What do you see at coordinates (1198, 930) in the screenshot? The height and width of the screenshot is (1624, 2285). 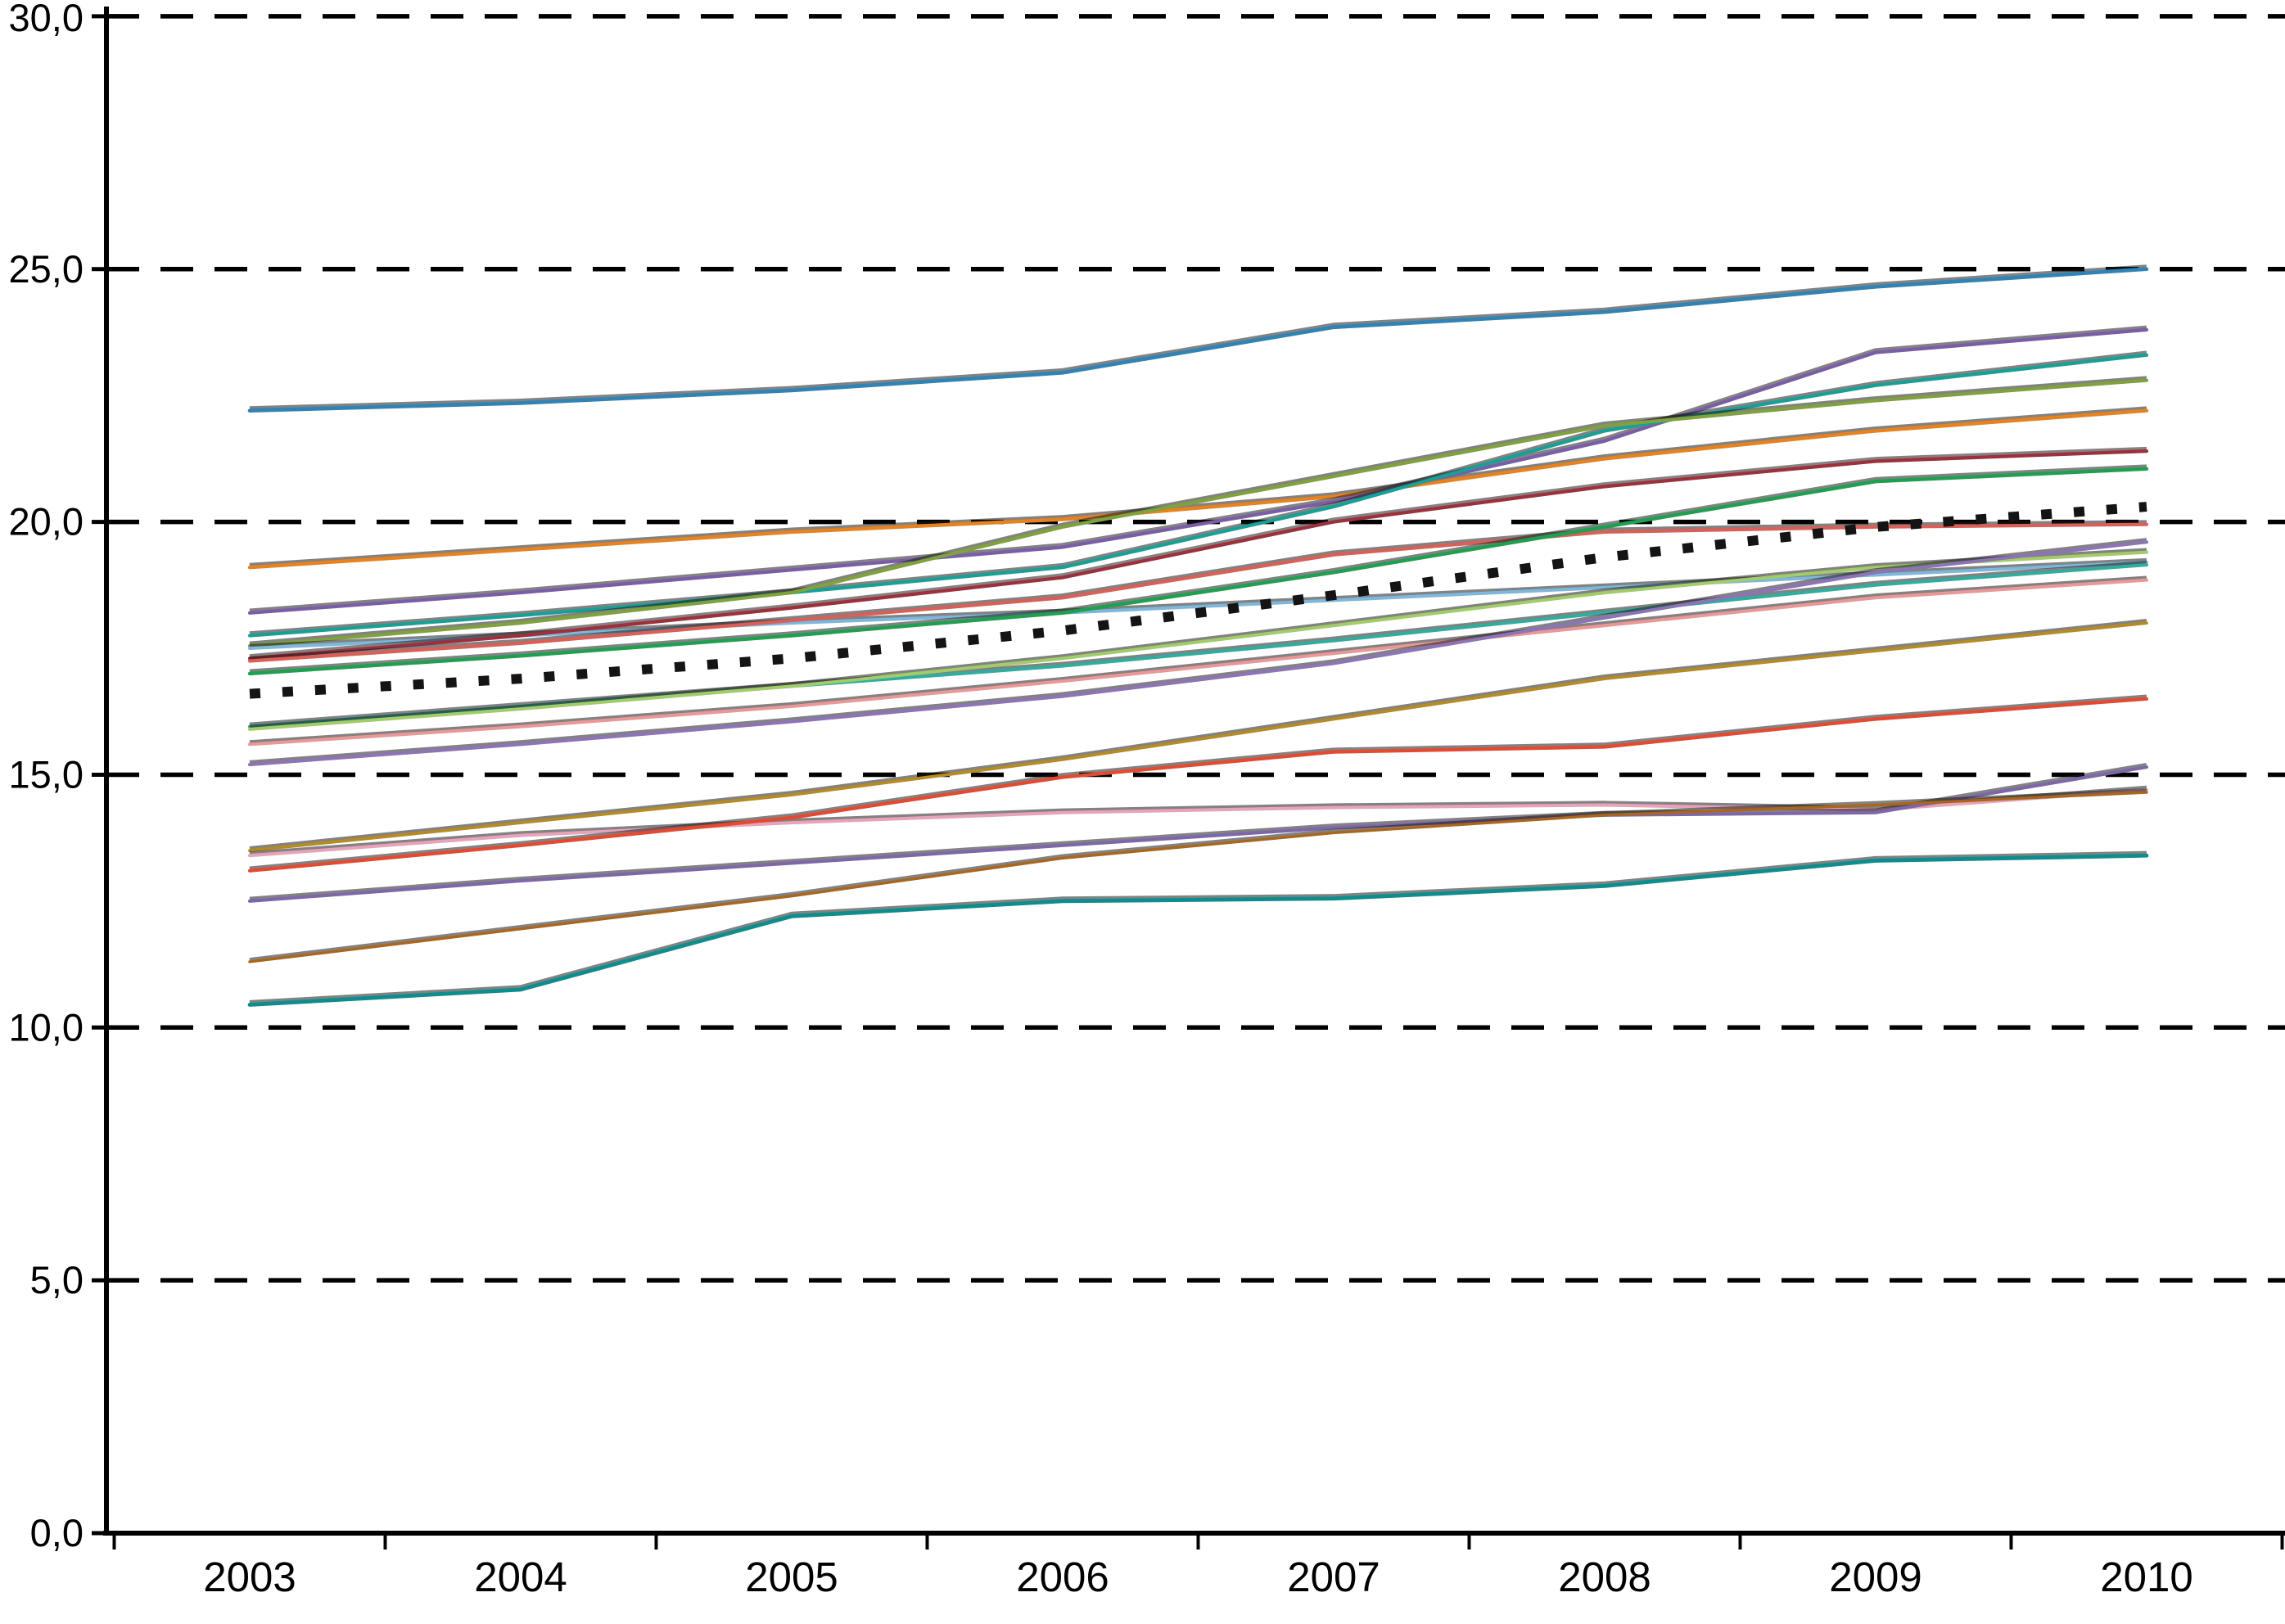 I see `line-series-19-teal-low` at bounding box center [1198, 930].